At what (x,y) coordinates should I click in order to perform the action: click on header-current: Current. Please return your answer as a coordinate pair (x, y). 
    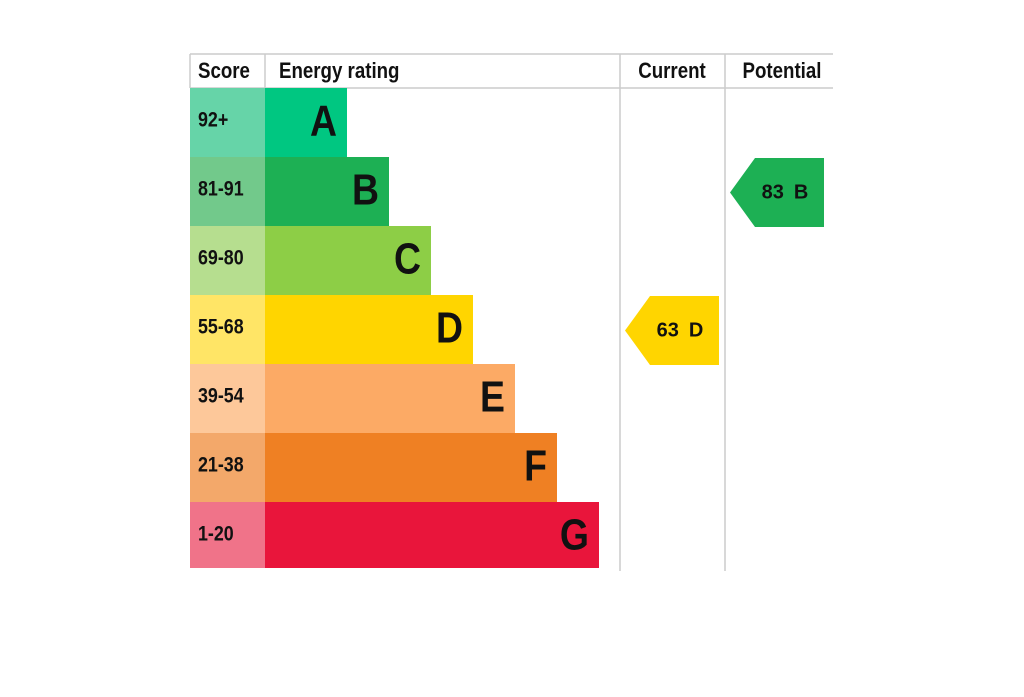
    Looking at the image, I should click on (672, 71).